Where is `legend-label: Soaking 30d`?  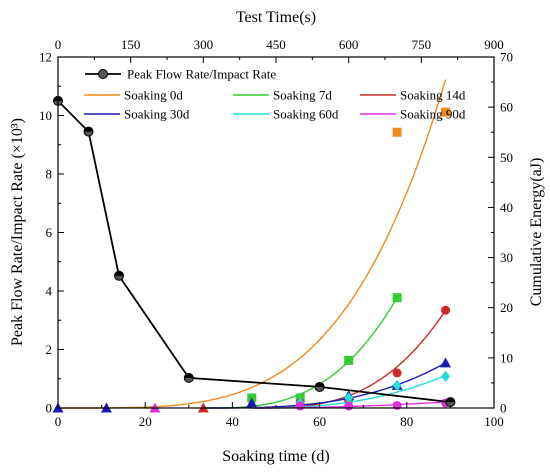
legend-label: Soaking 30d is located at coordinates (157, 114).